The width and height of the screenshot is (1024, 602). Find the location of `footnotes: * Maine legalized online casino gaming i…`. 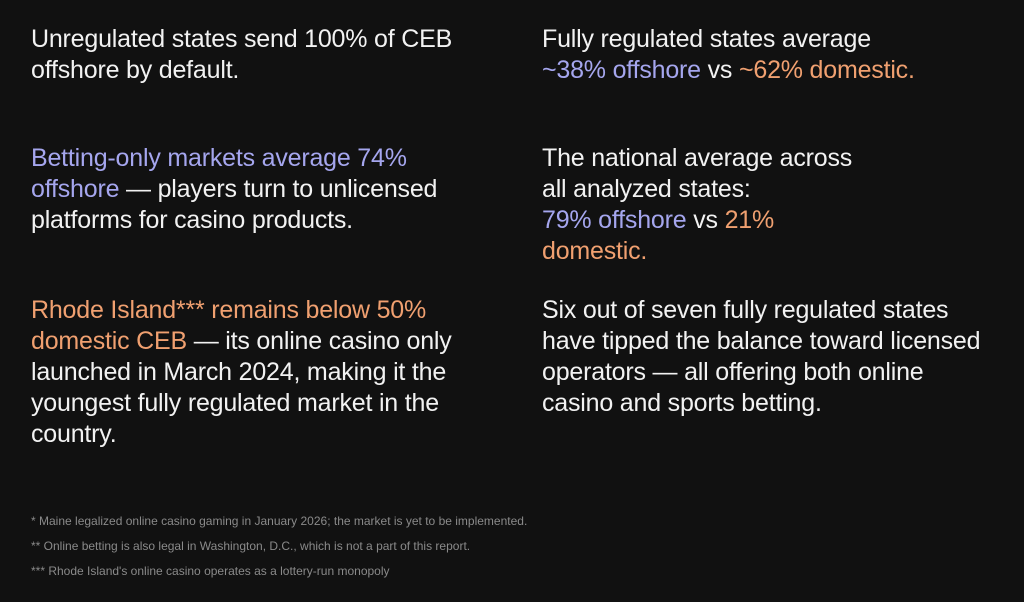

footnotes: * Maine legalized online casino gaming i… is located at coordinates (511, 551).